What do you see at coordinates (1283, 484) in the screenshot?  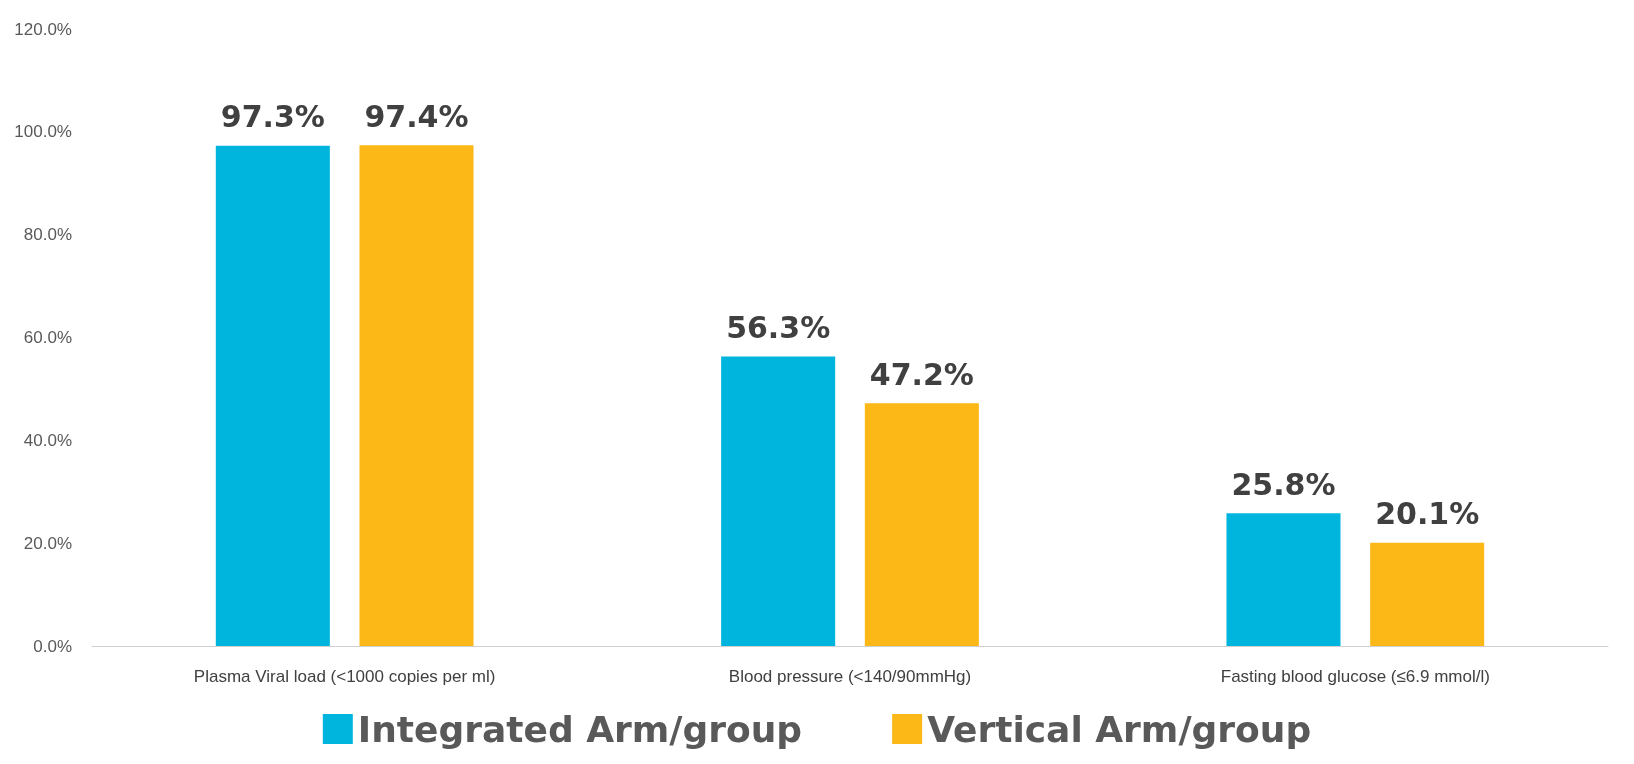 I see `data-label: 25.8%` at bounding box center [1283, 484].